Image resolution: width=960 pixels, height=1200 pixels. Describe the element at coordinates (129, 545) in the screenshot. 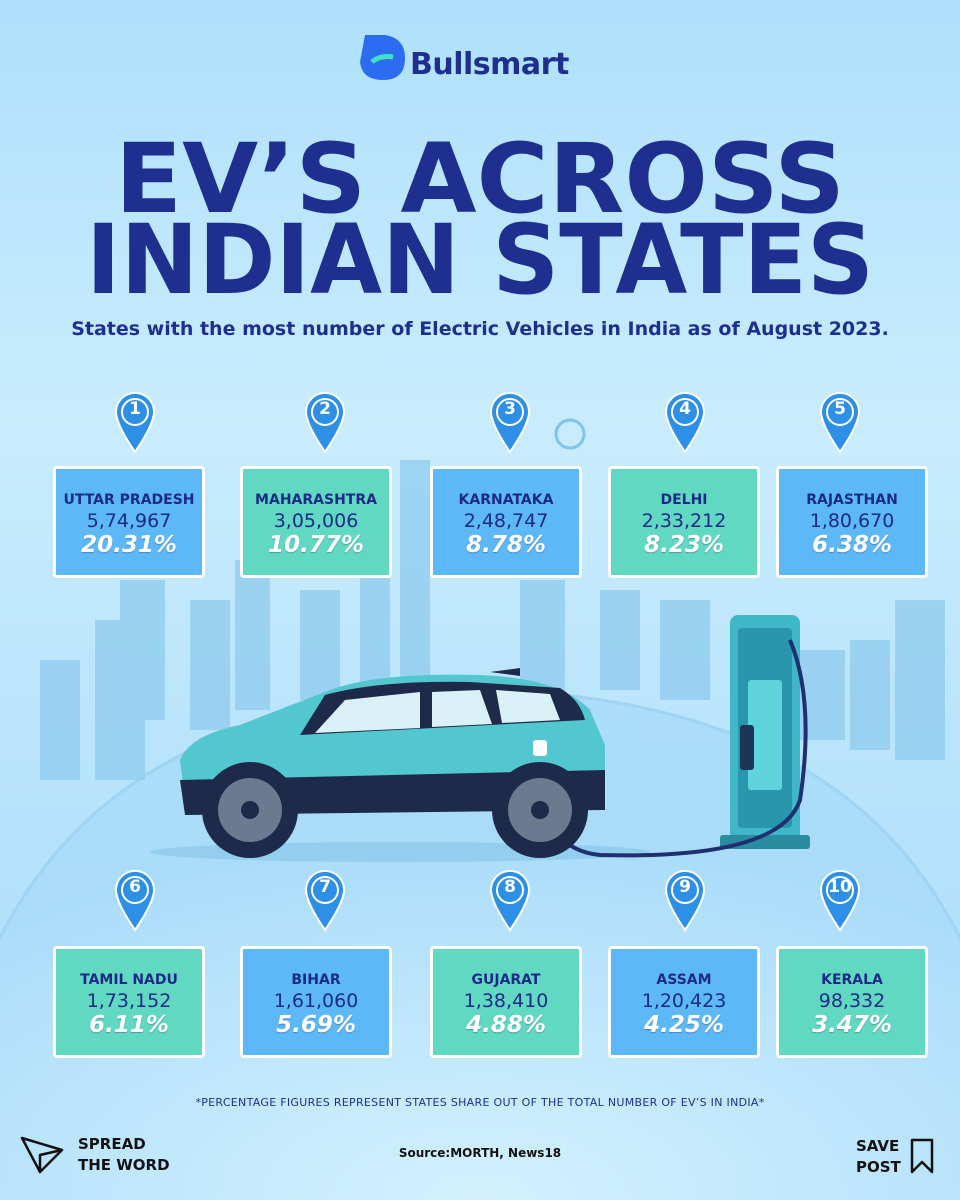

I see `ev-share: 20.31%` at that location.